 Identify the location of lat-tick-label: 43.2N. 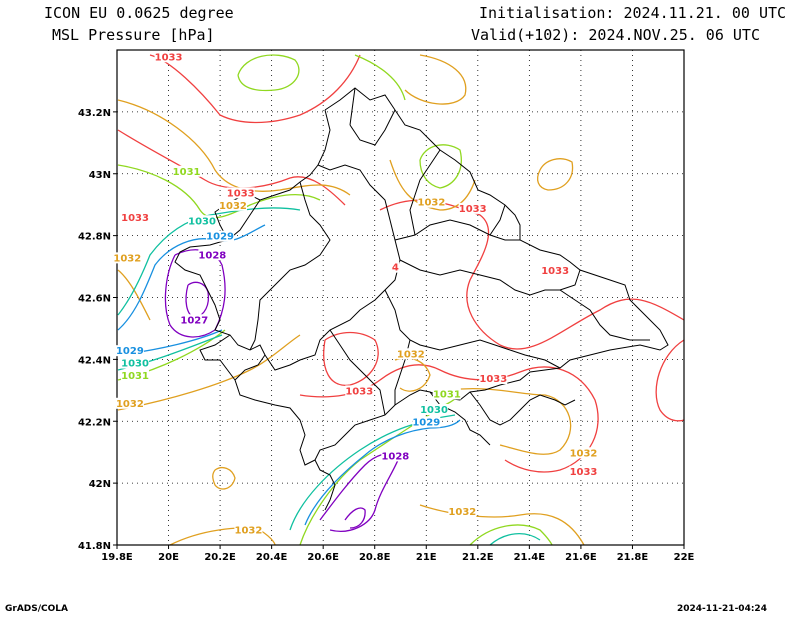
(94, 113).